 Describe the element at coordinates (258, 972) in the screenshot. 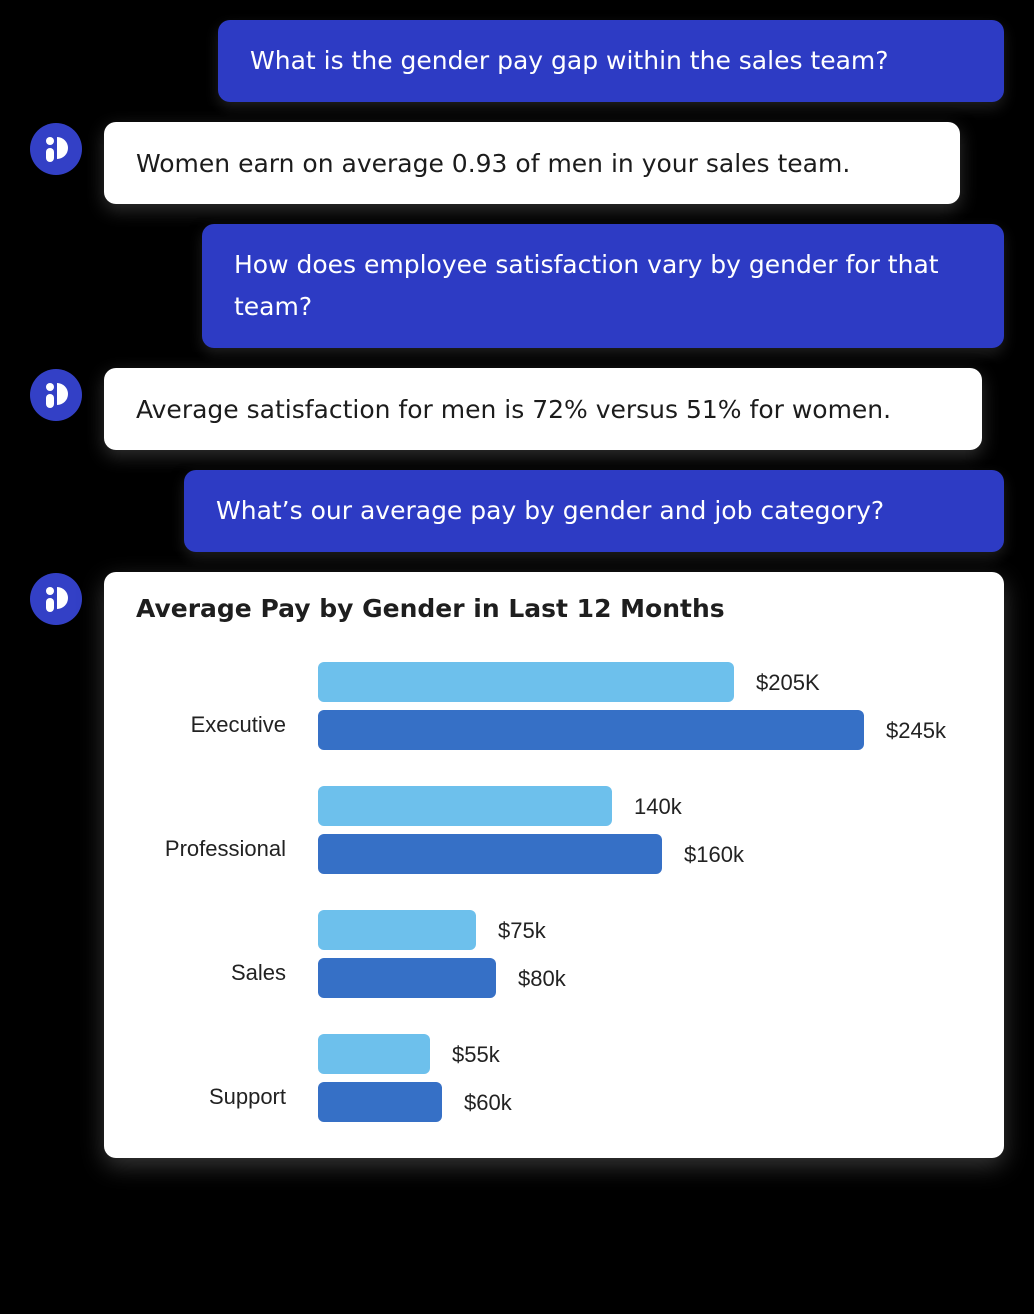

I see `category-label: Sales` at that location.